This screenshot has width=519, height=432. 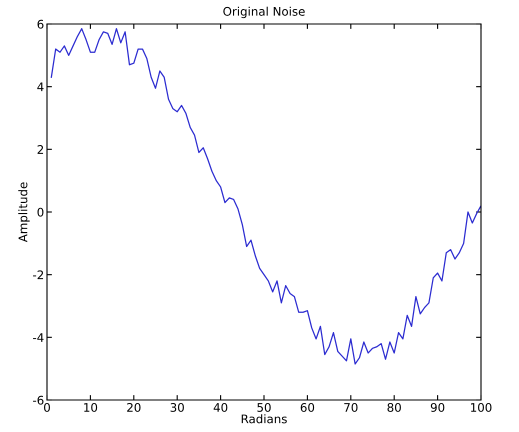 I want to click on x-tick-label: 100, so click(x=481, y=407).